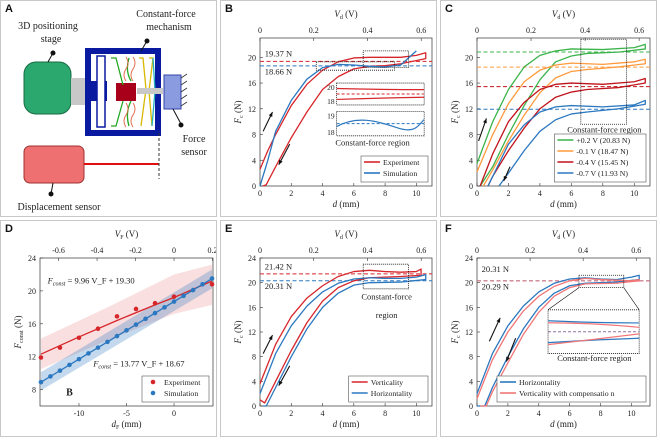 This screenshot has height=440, width=660. Describe the element at coordinates (138, 365) in the screenshot. I see `fit-equation: Fconst = 13.77 V_F + 18.67` at that location.